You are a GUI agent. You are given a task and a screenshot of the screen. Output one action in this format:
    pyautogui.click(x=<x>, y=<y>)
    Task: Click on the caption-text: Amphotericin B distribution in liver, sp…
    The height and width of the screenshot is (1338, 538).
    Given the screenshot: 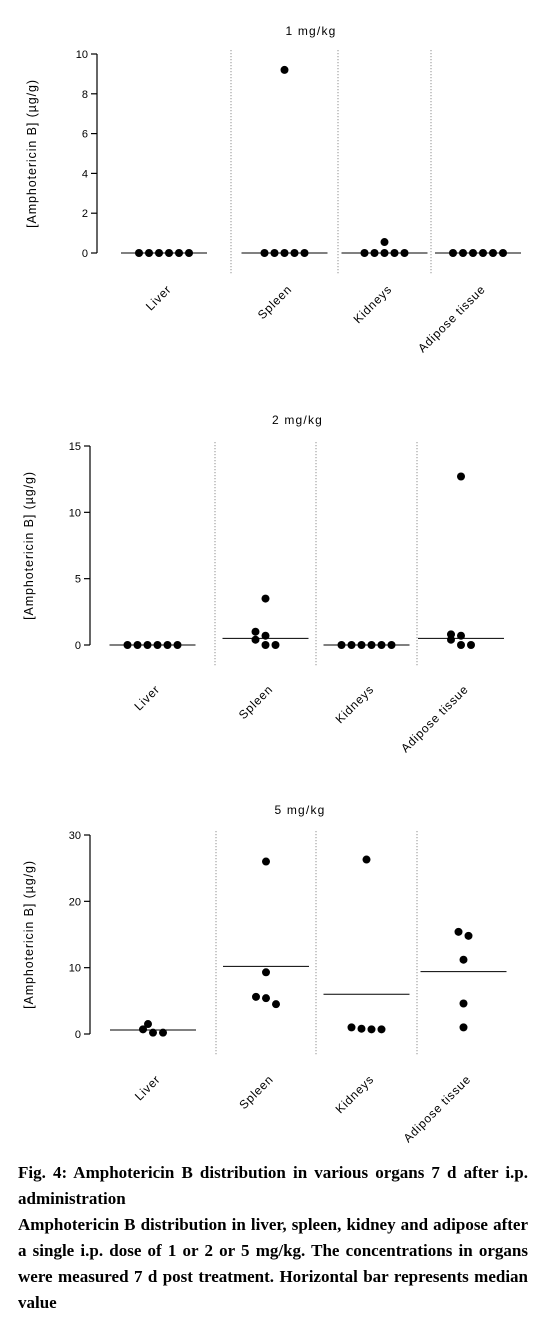 What is the action you would take?
    pyautogui.click(x=273, y=1263)
    